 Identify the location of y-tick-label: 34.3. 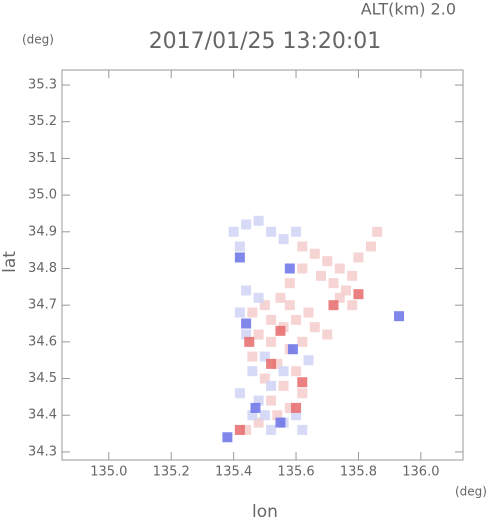
(42, 451).